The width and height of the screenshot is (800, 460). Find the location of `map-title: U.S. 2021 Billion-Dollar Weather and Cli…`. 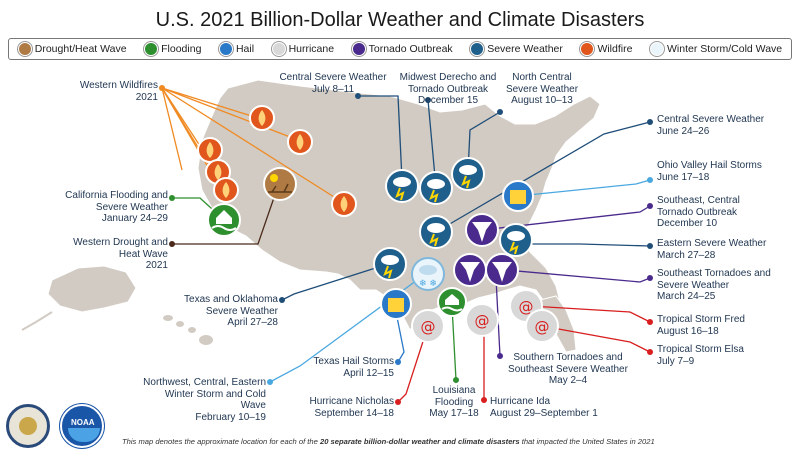

map-title: U.S. 2021 Billion-Dollar Weather and Cli… is located at coordinates (400, 20).